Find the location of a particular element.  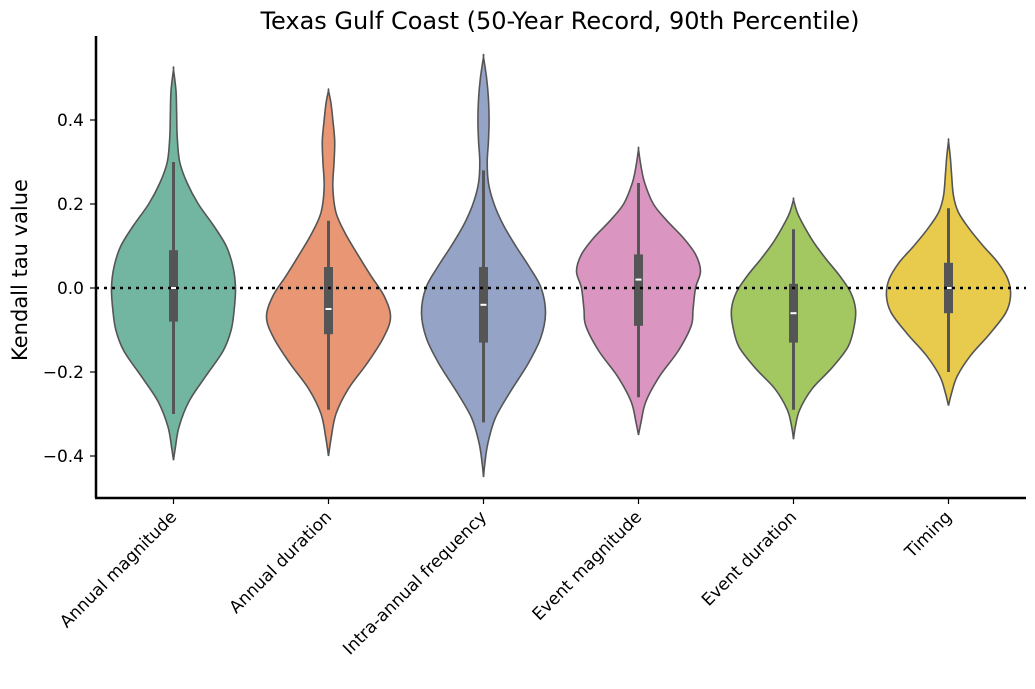

y-tick-label: 0.2 is located at coordinates (70, 205).